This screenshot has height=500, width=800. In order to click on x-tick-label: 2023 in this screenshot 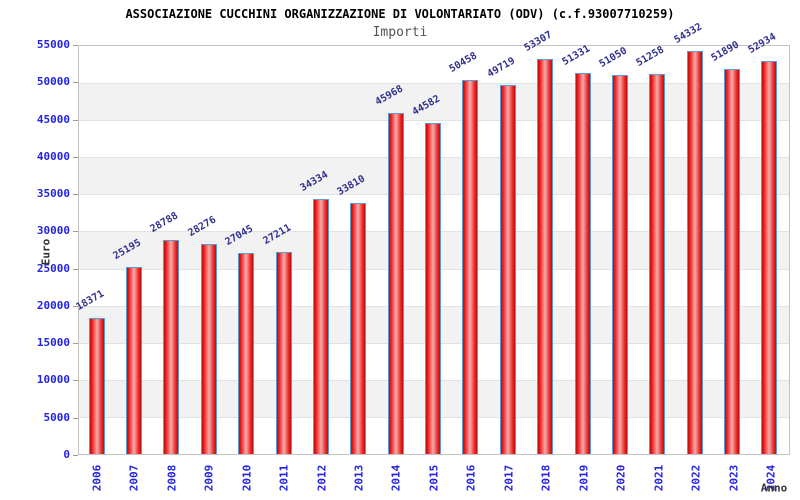, I will do `click(734, 478)`.